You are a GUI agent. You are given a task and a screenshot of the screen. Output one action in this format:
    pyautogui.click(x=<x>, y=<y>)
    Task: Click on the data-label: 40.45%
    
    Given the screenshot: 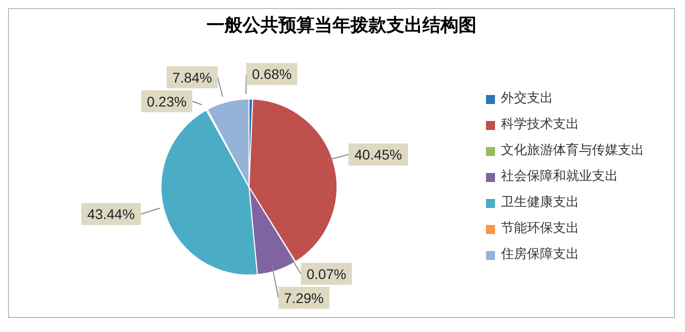 What is the action you would take?
    pyautogui.click(x=378, y=154)
    